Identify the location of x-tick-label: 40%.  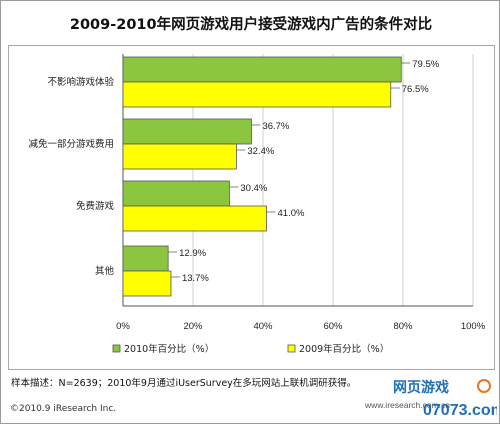
(263, 326).